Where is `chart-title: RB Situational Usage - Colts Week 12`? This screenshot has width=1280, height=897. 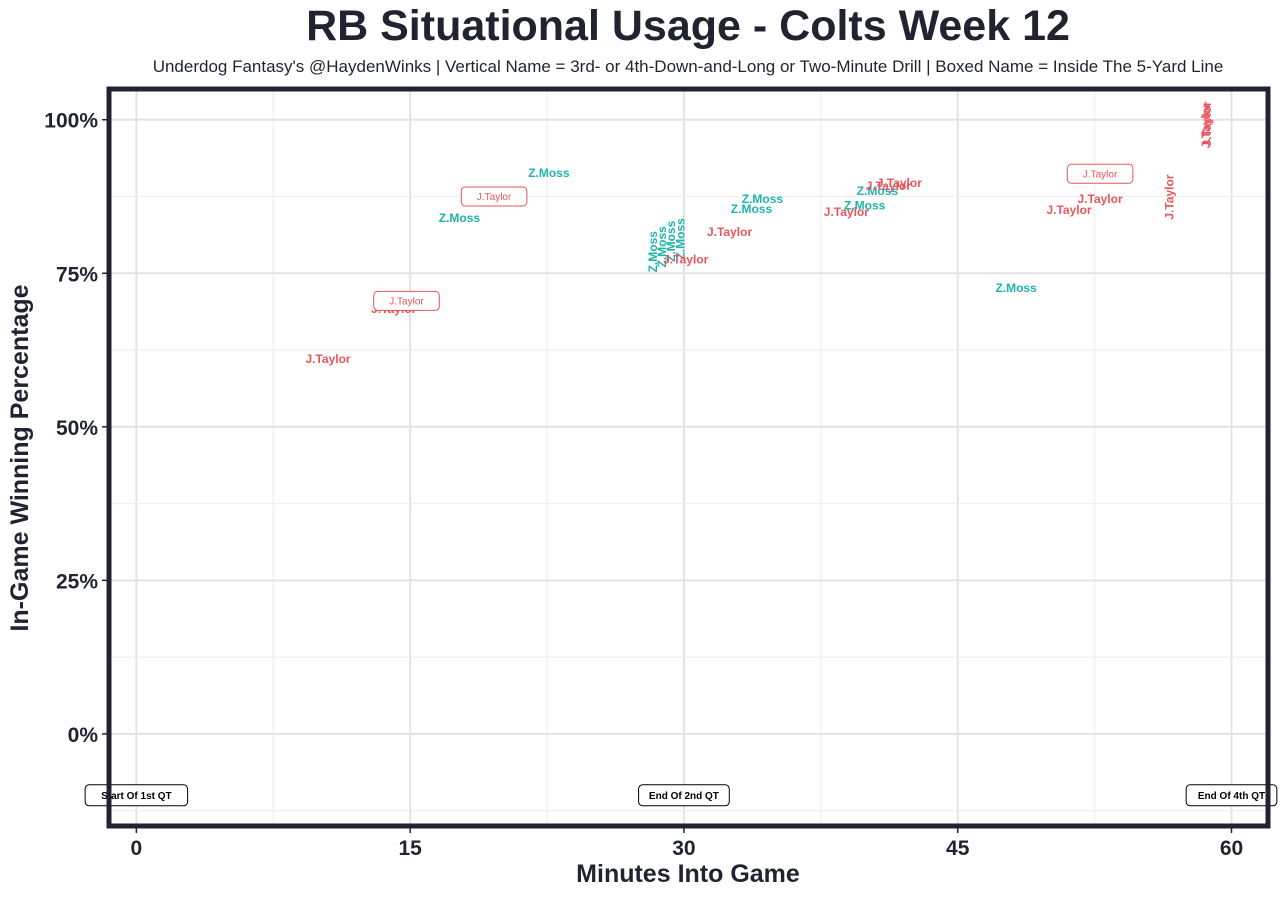
chart-title: RB Situational Usage - Colts Week 12 is located at coordinates (688, 26).